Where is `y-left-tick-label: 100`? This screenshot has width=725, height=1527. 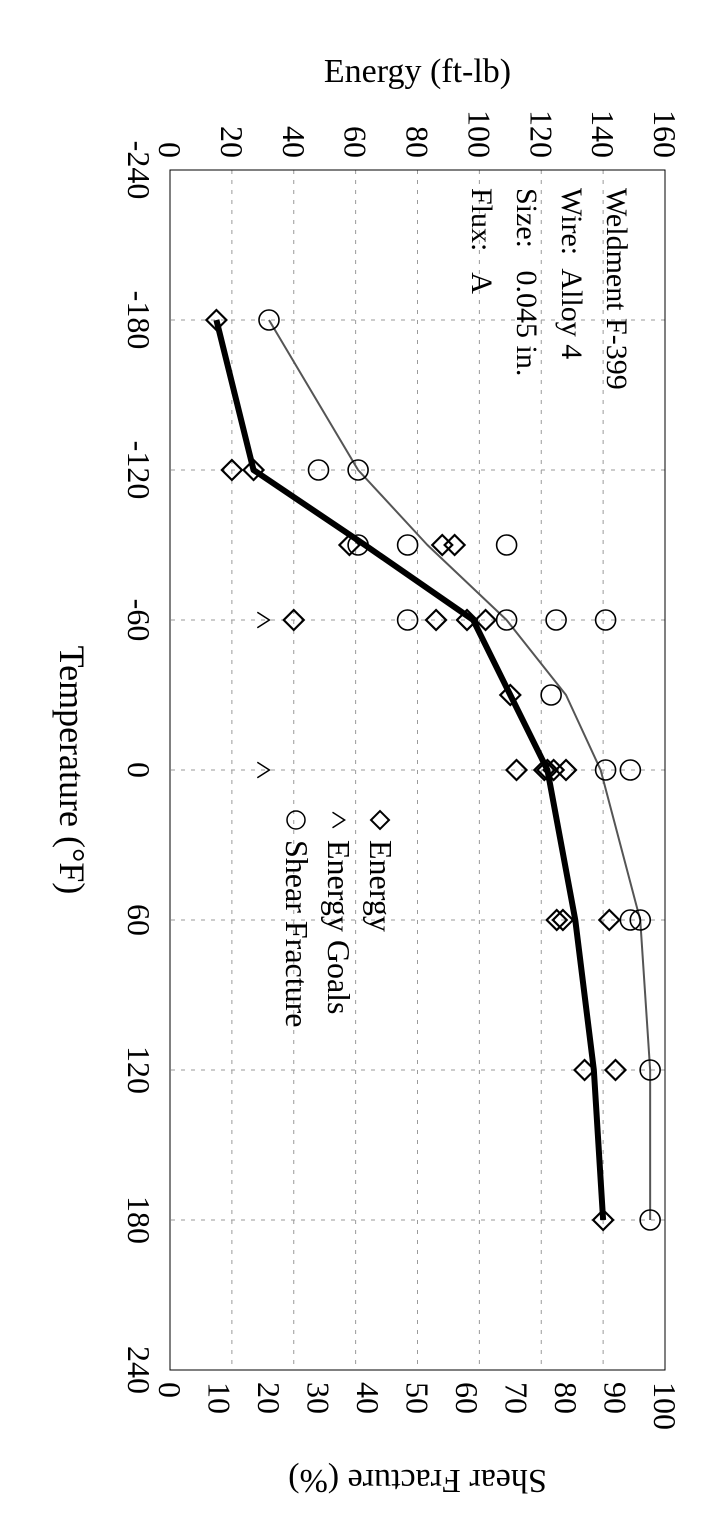
y-left-tick-label: 100 is located at coordinates (479, 134).